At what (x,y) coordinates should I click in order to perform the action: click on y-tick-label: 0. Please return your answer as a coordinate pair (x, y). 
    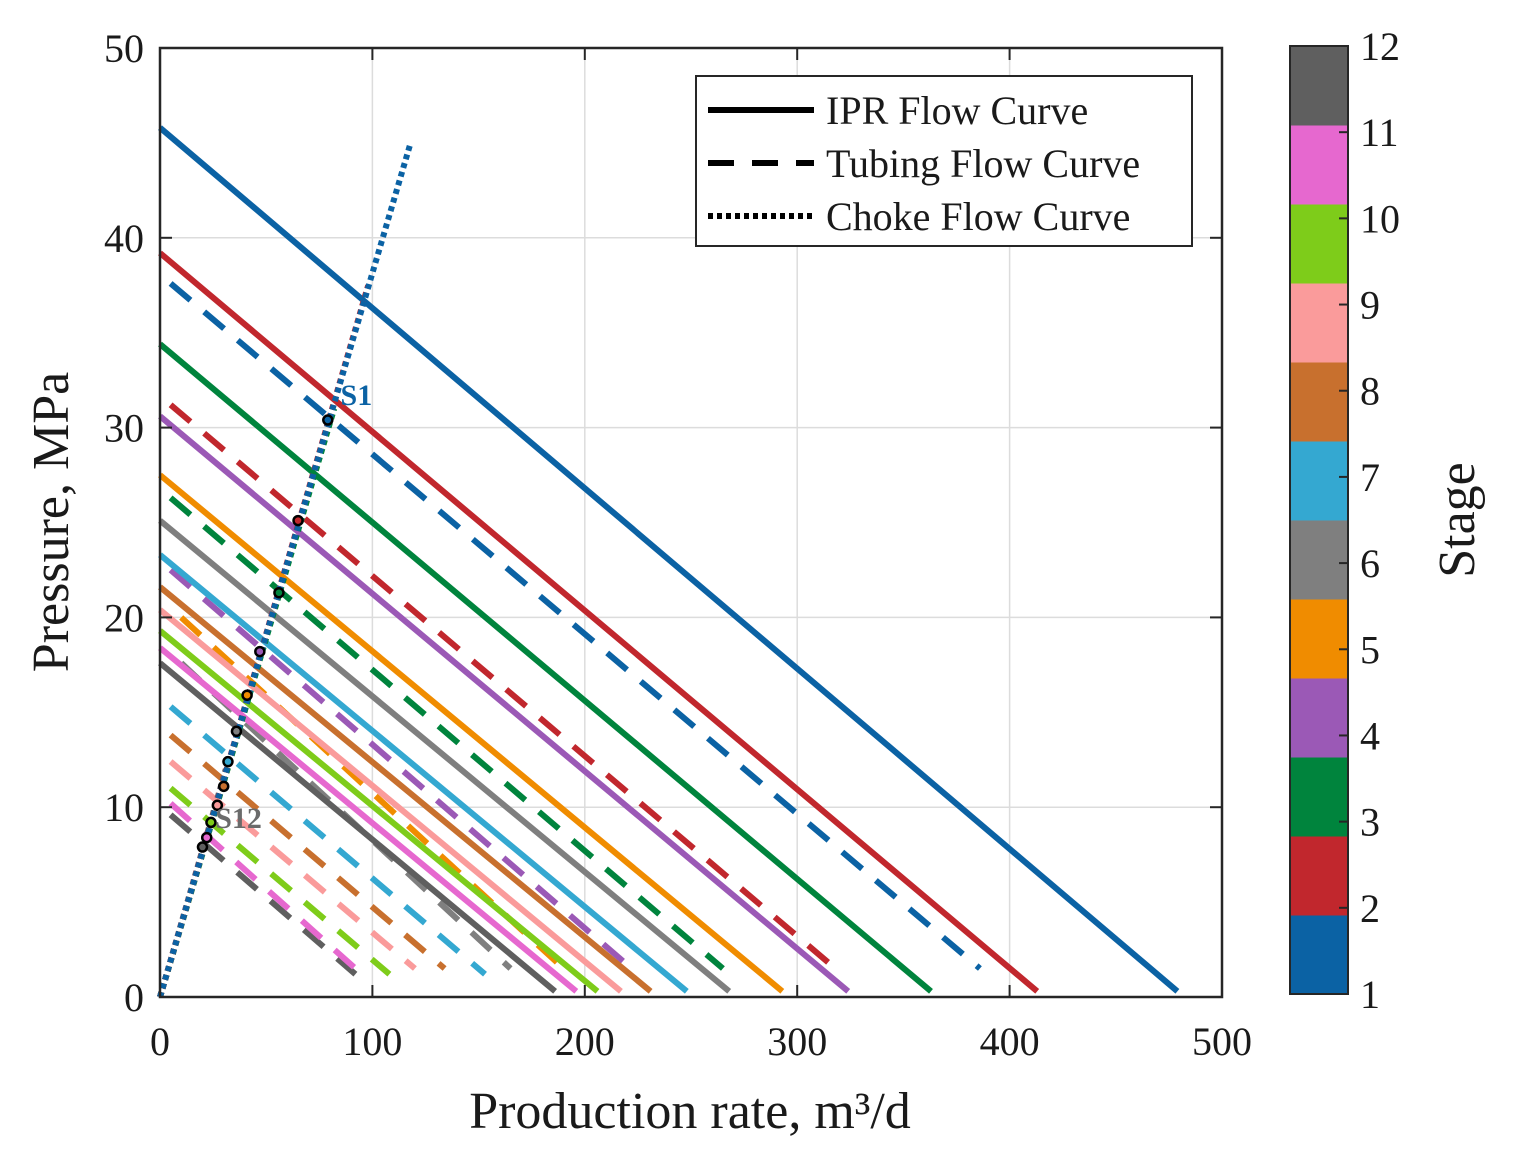
    Looking at the image, I should click on (134, 997).